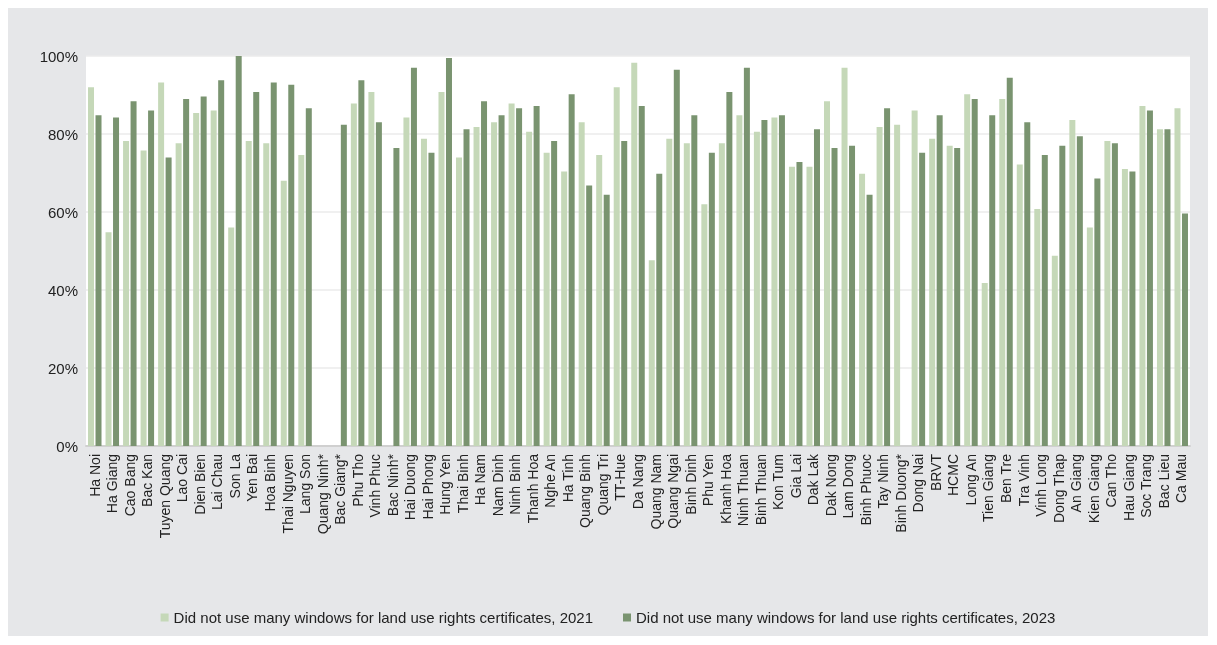 Image resolution: width=1217 pixels, height=645 pixels. What do you see at coordinates (988, 488) in the screenshot?
I see `x-tick-label: Tien Giang` at bounding box center [988, 488].